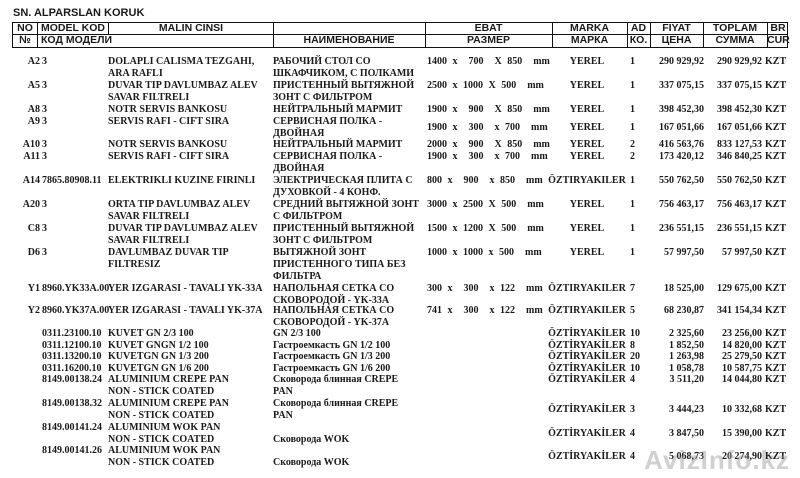  What do you see at coordinates (686, 368) in the screenshot?
I see `item-price: 1 058,78` at bounding box center [686, 368].